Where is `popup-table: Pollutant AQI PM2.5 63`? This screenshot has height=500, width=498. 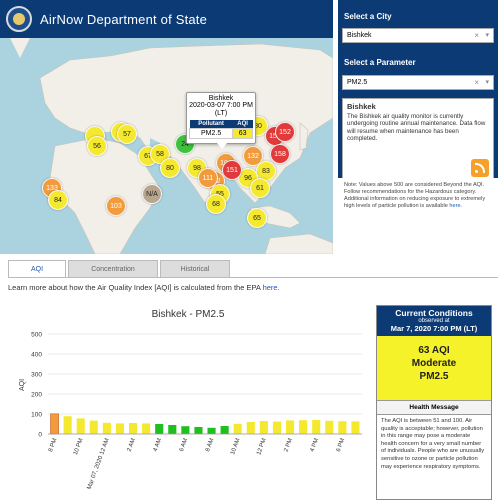
popup-table: Pollutant AQI PM2.5 63 is located at coordinates (220, 129).